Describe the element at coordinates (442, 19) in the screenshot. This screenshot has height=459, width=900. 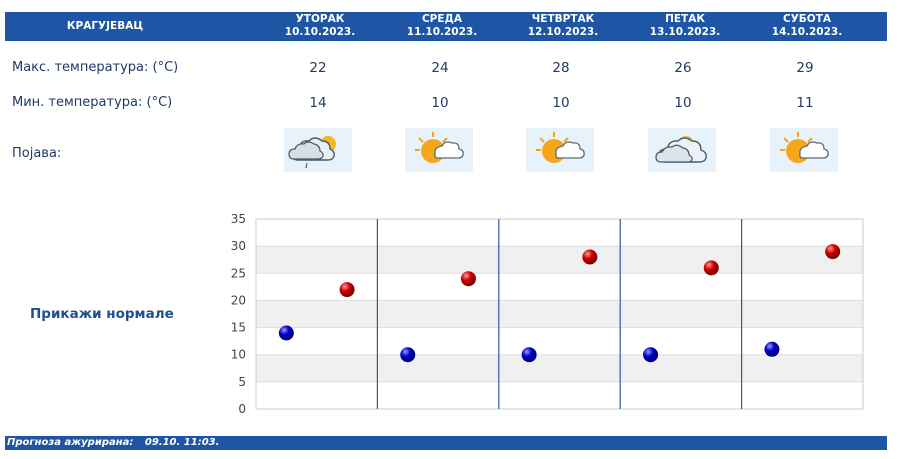
I see `day-name: СРЕДА` at that location.